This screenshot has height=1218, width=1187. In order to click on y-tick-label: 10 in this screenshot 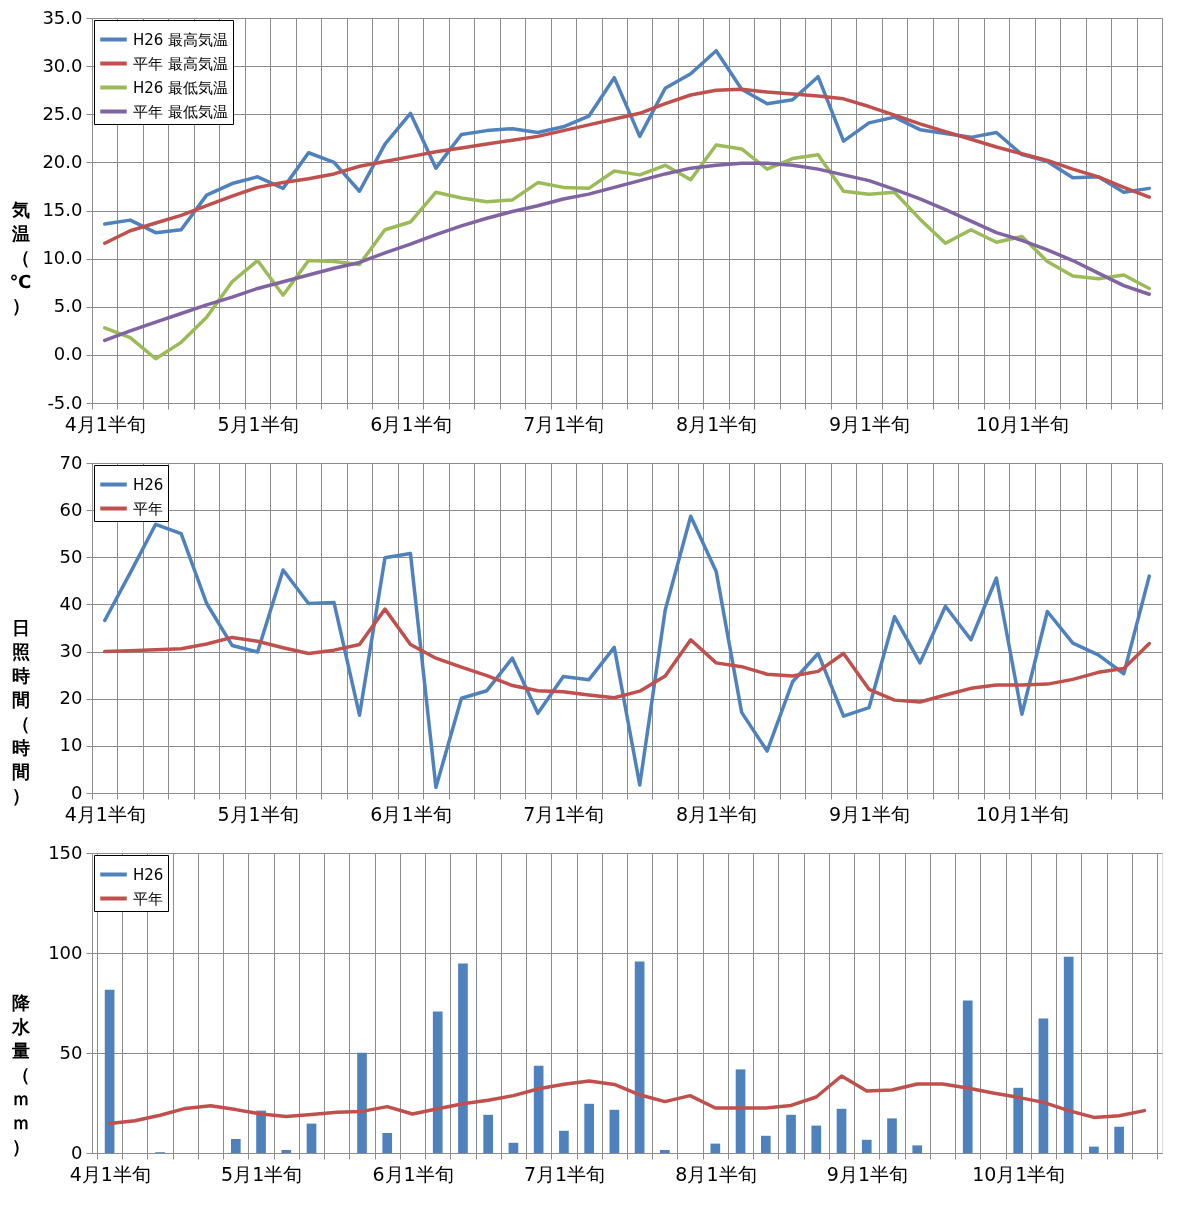, I will do `click(71, 745)`.